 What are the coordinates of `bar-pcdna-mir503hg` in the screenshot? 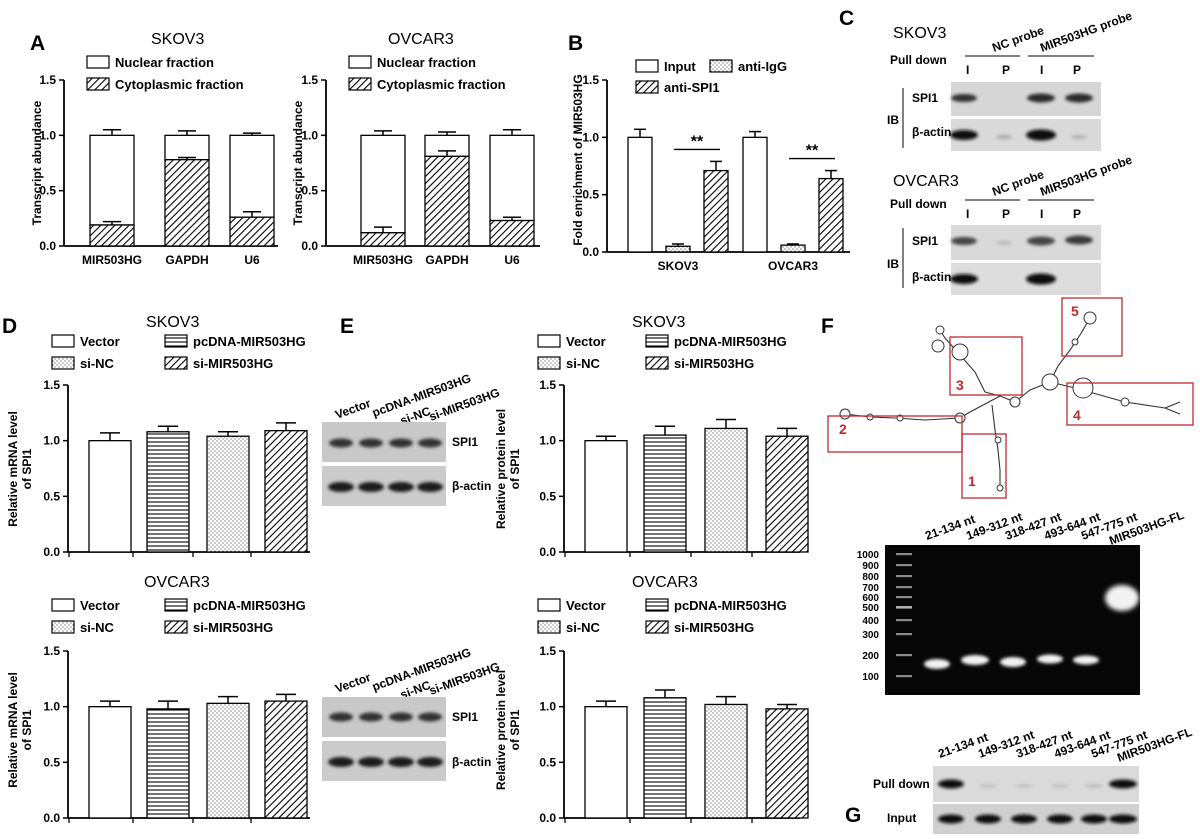 It's located at (168, 492).